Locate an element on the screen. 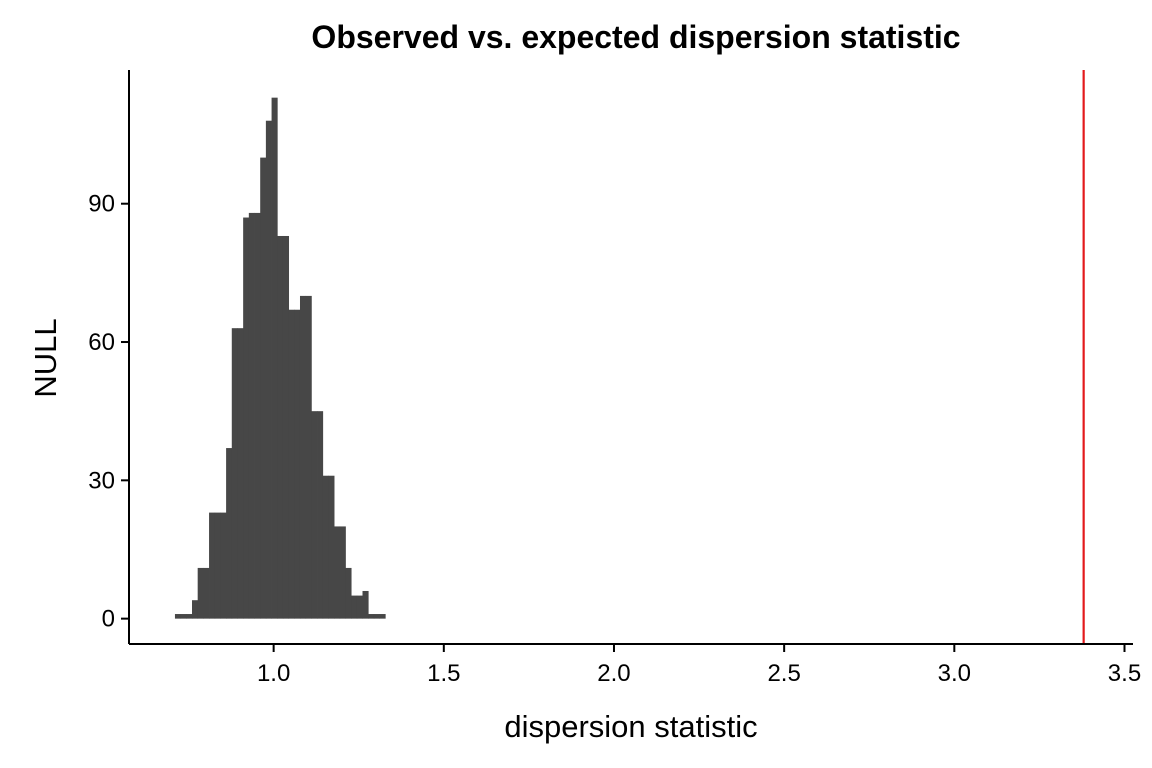 The width and height of the screenshot is (1152, 768). y-axis-title: NULL is located at coordinates (45, 357).